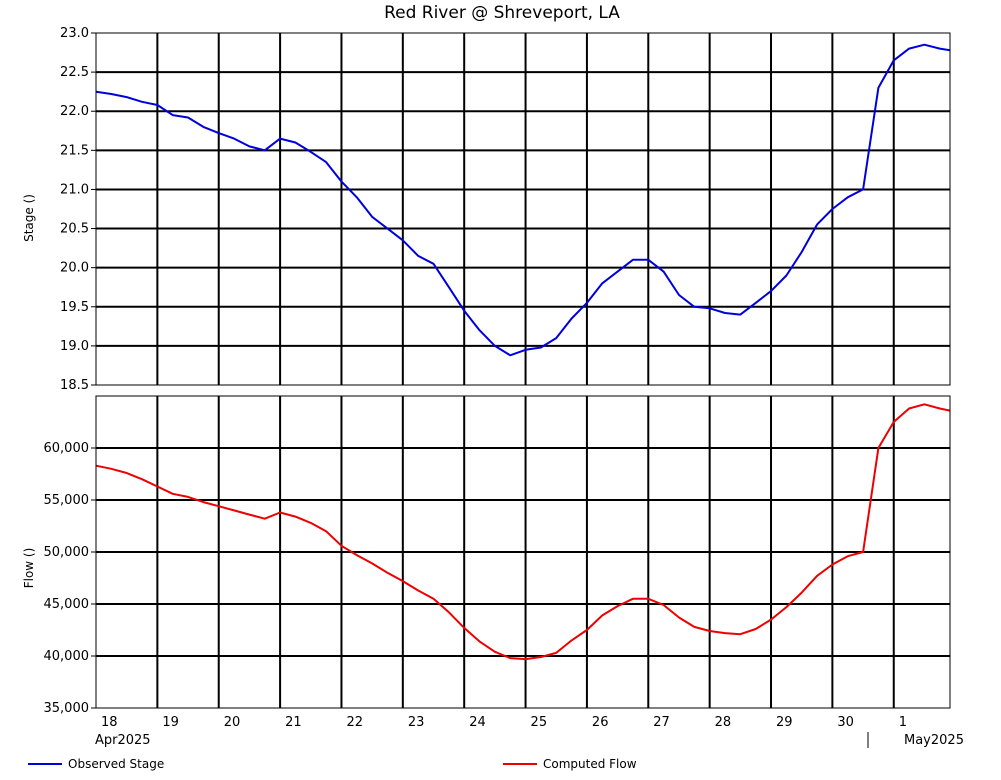 This screenshot has width=1001, height=780. What do you see at coordinates (74, 72) in the screenshot?
I see `stage-y-tick-label: 22.5` at bounding box center [74, 72].